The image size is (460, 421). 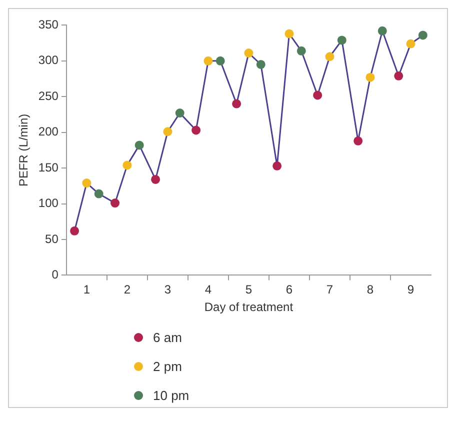 What do you see at coordinates (289, 289) in the screenshot?
I see `x-tick-label: 6` at bounding box center [289, 289].